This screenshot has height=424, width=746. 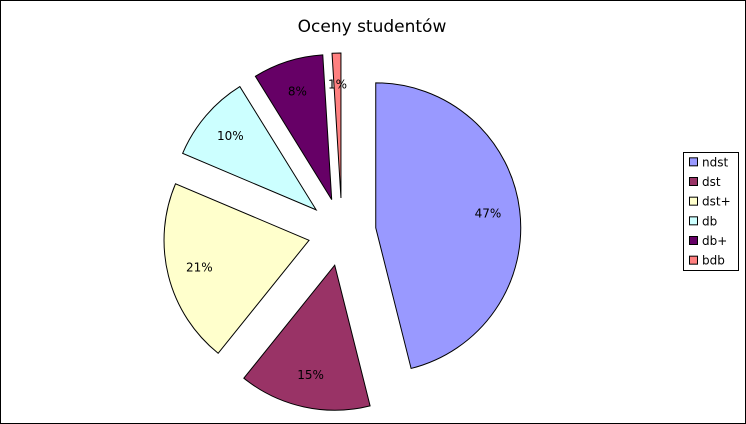 What do you see at coordinates (297, 91) in the screenshot?
I see `data-label: 8%` at bounding box center [297, 91].